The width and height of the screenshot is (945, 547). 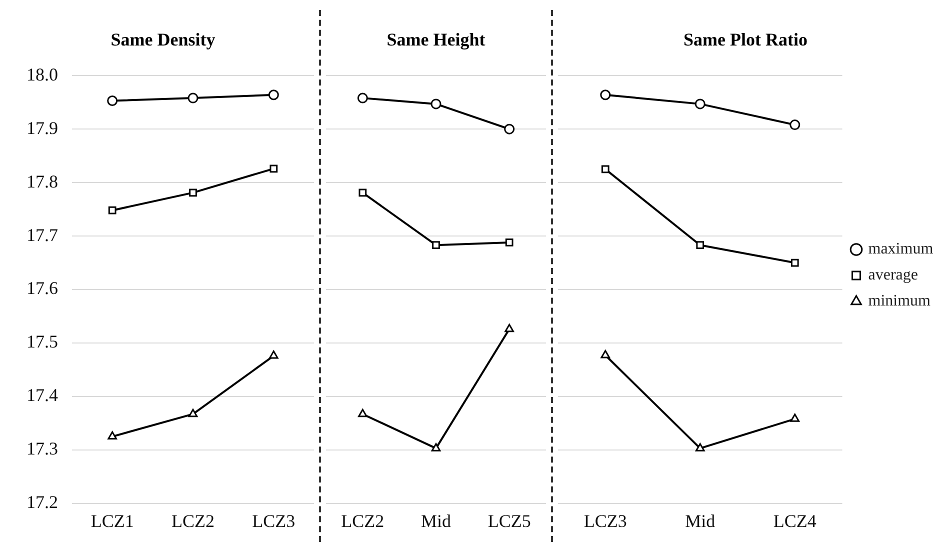 What do you see at coordinates (436, 39) in the screenshot?
I see `chart-title: Same Height` at bounding box center [436, 39].